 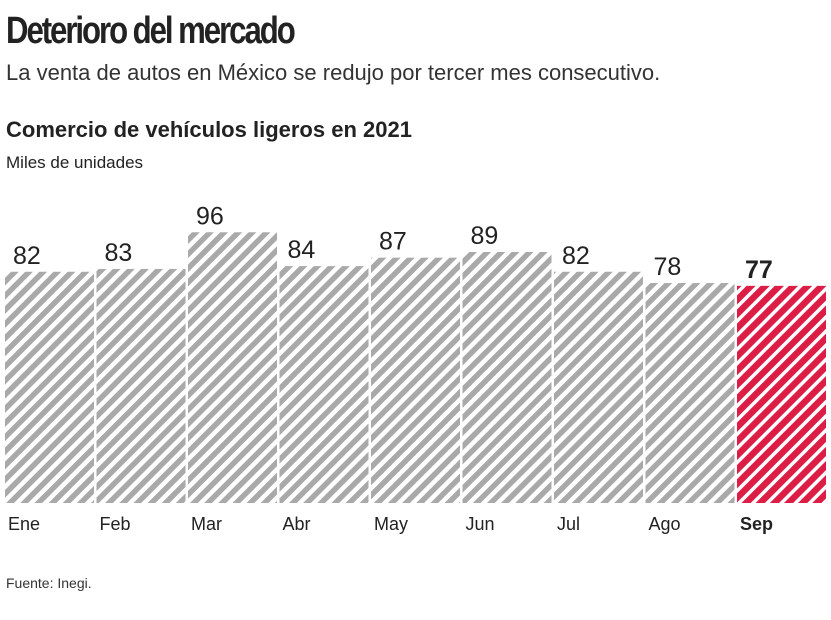 What do you see at coordinates (690, 393) in the screenshot?
I see `bar-ago` at bounding box center [690, 393].